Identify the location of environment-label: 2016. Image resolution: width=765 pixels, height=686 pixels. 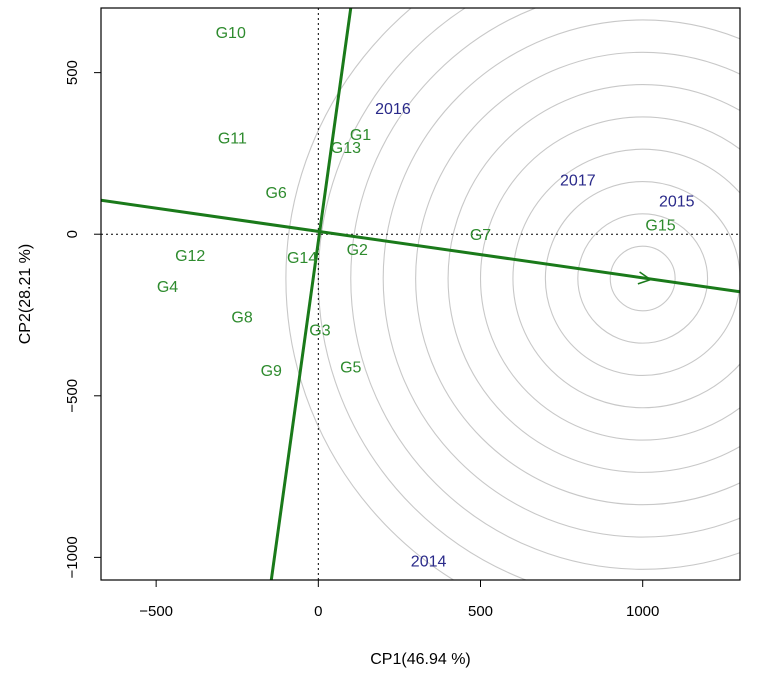
(393, 109).